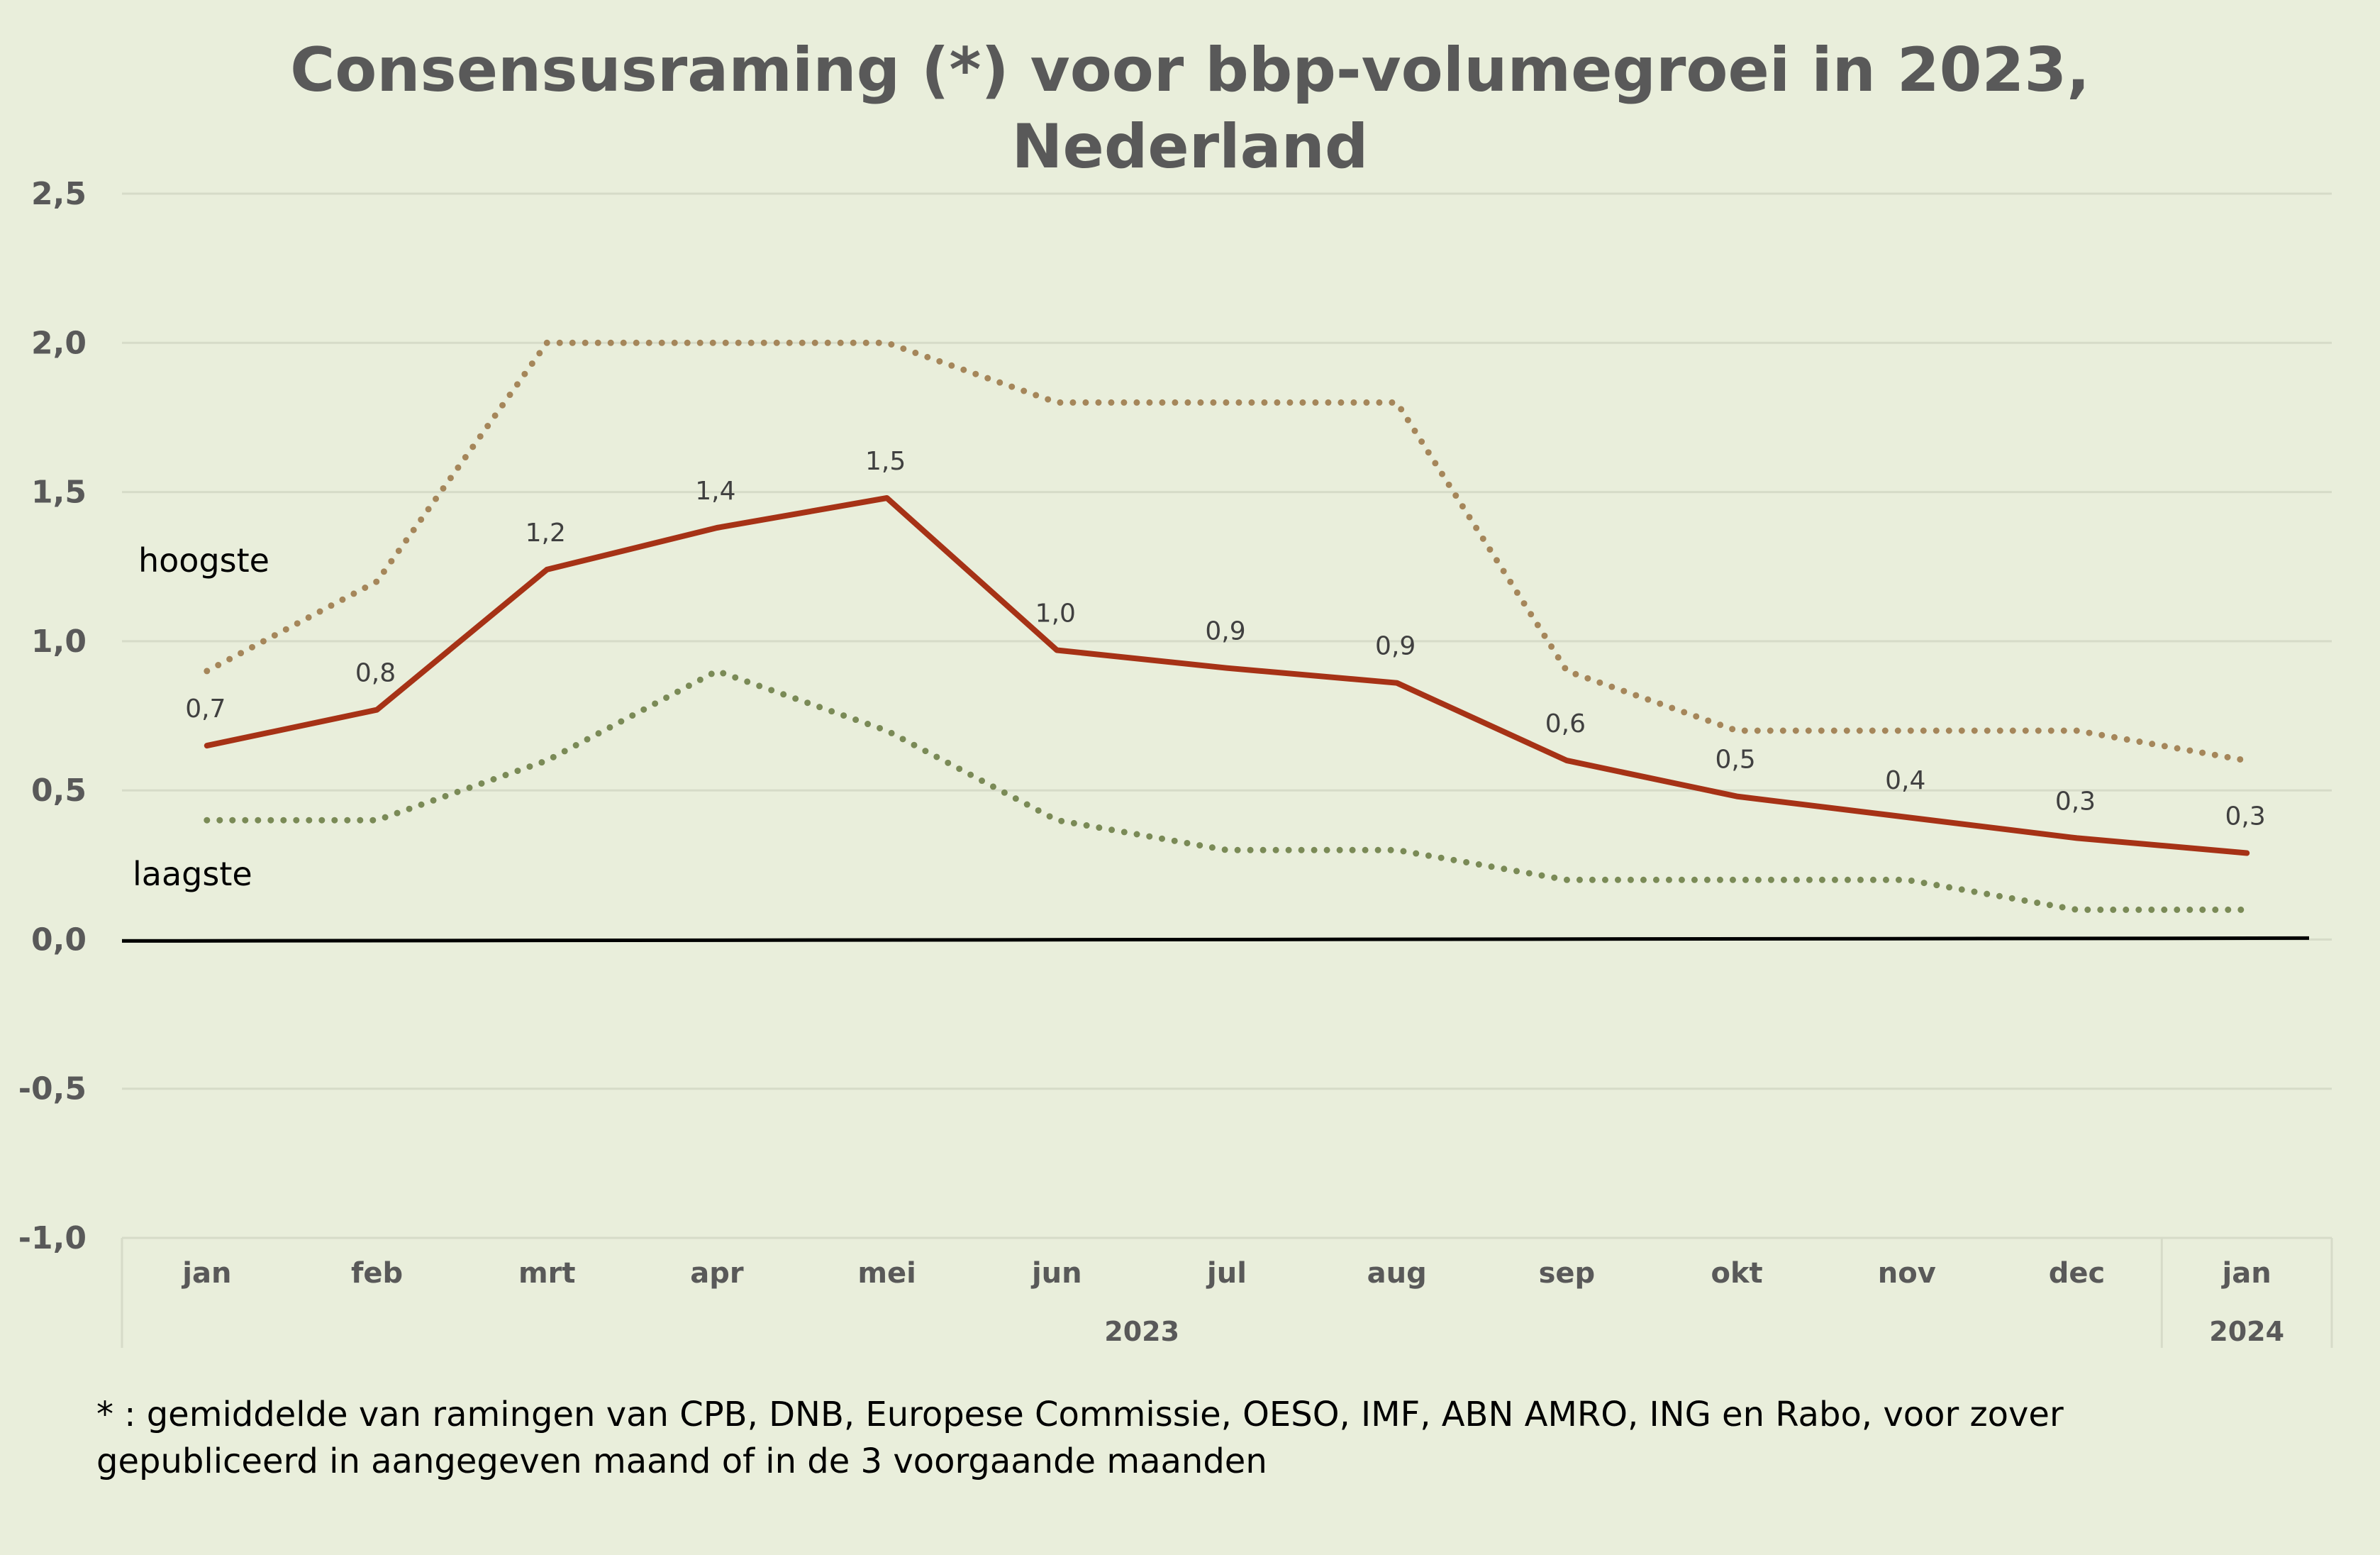  I want to click on x-tick-label: jun, so click(1056, 1273).